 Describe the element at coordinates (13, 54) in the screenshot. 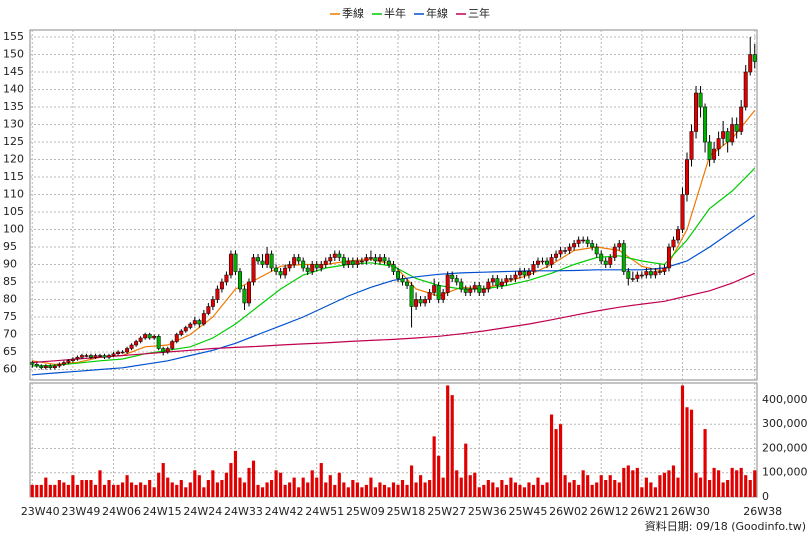

I see `y-tick-label: 150` at that location.